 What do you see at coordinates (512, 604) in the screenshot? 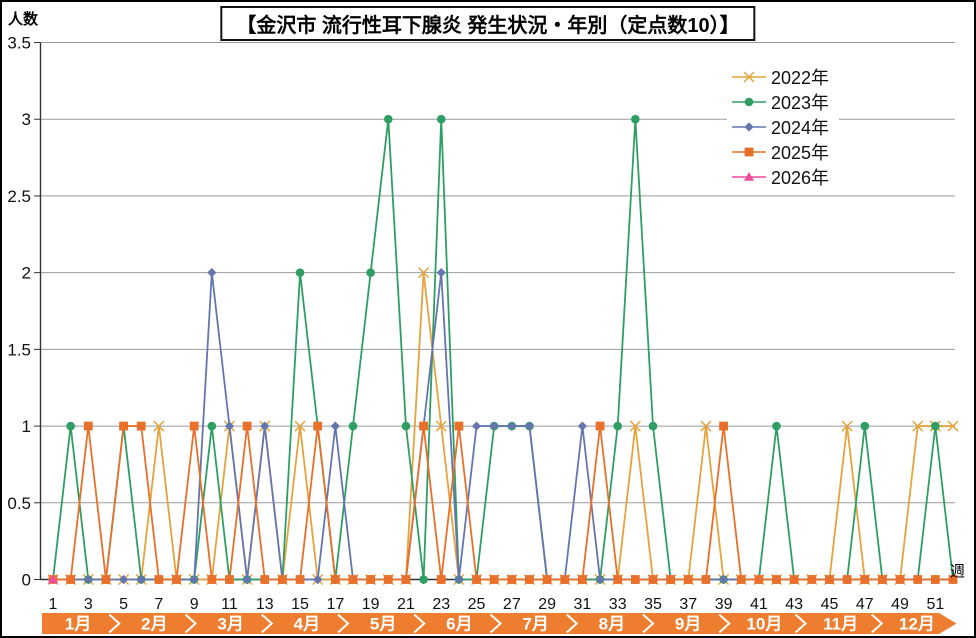
I see `x-tick-label: 27` at bounding box center [512, 604].